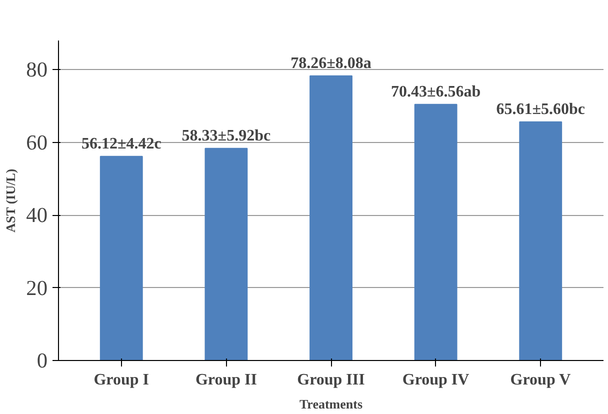  What do you see at coordinates (10, 200) in the screenshot?
I see `y-axis-title: AST (IU/L)` at bounding box center [10, 200].